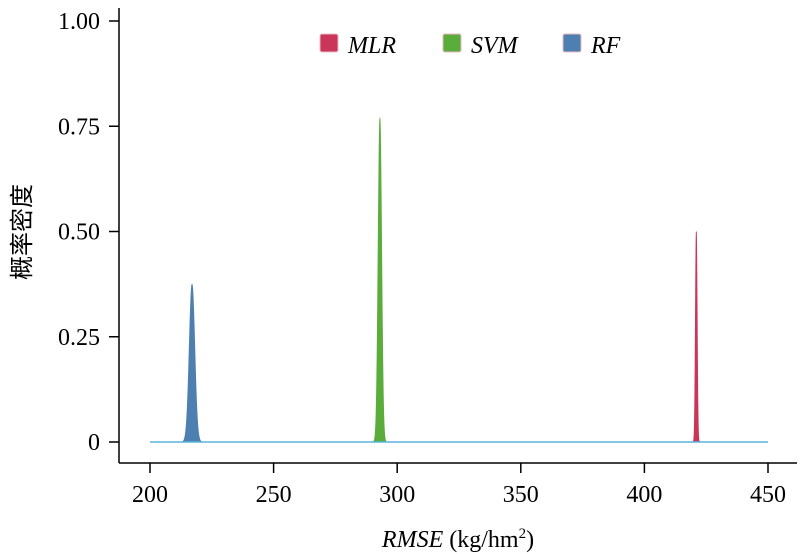 This screenshot has width=800, height=554. Describe the element at coordinates (605, 46) in the screenshot. I see `legend-label-rf: RF` at that location.